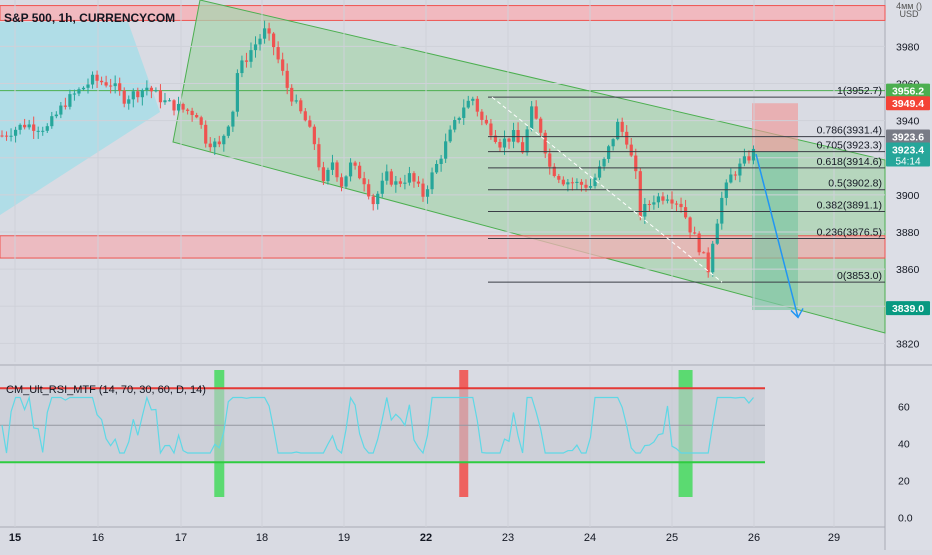  What do you see at coordinates (443, 247) in the screenshot?
I see `support-zone` at bounding box center [443, 247].